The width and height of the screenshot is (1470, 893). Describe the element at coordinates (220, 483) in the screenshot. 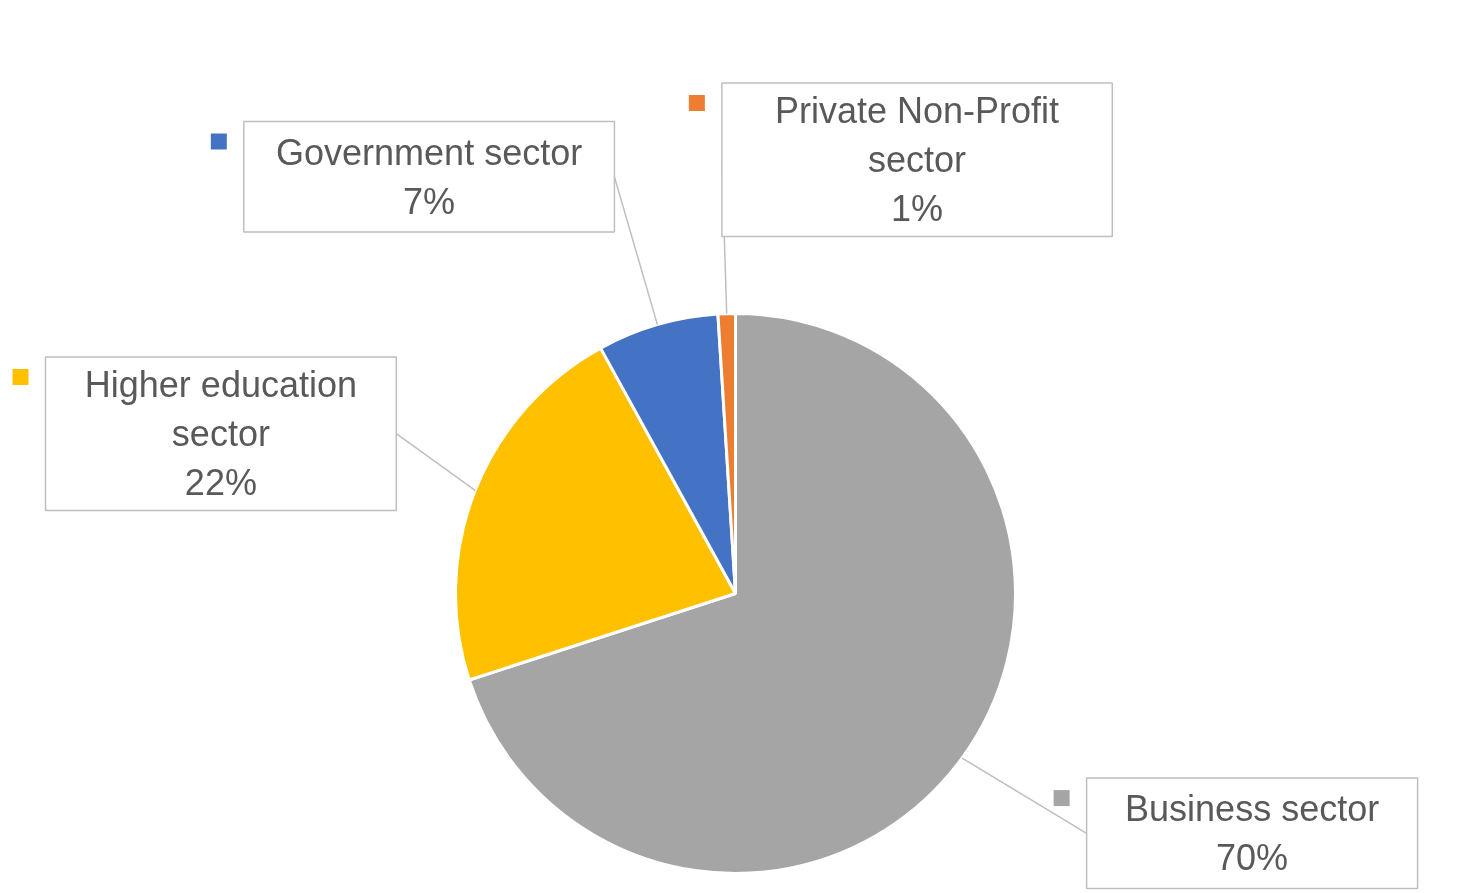

I see `data-label: 22%` at that location.